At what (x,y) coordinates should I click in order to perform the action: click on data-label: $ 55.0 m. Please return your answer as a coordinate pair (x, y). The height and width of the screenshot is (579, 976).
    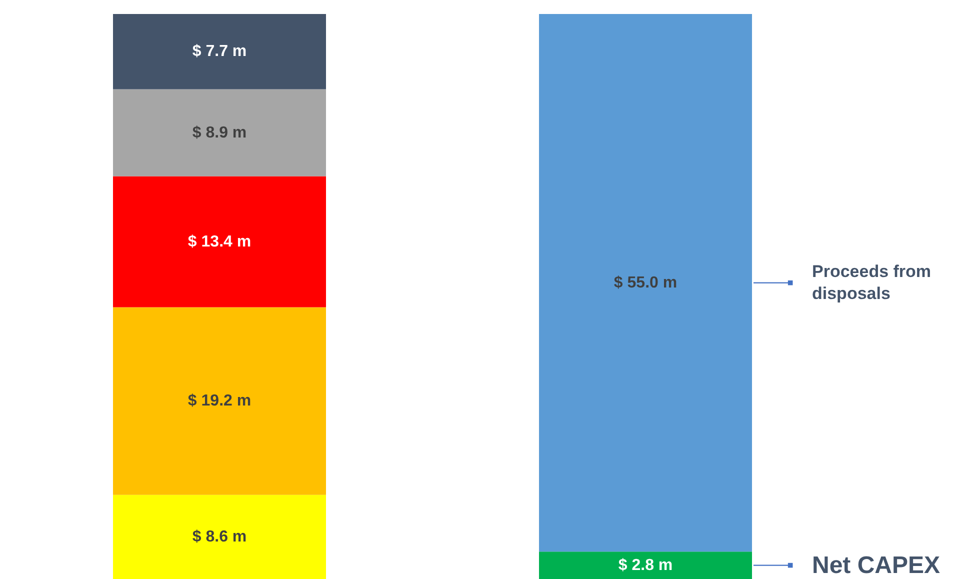
    Looking at the image, I should click on (646, 283).